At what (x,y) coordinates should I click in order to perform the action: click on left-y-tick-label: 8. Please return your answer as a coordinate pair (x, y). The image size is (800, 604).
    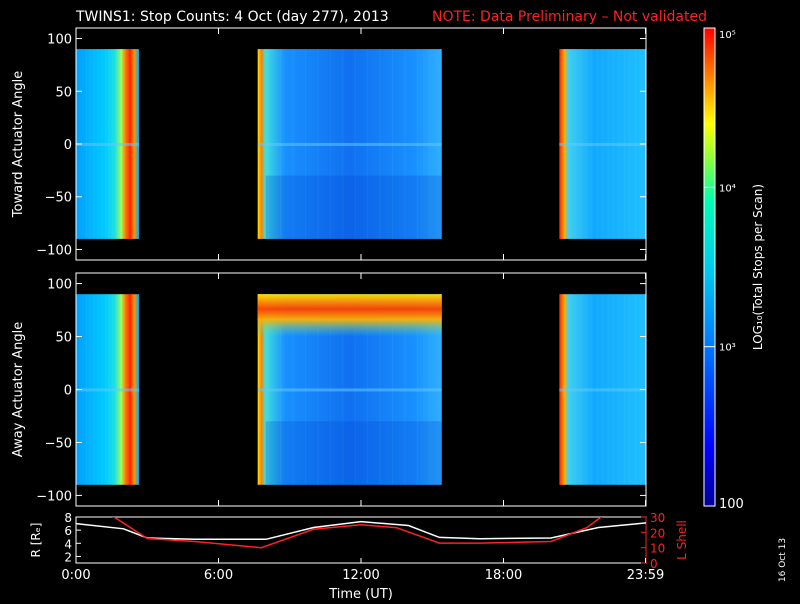
    Looking at the image, I should click on (68, 518).